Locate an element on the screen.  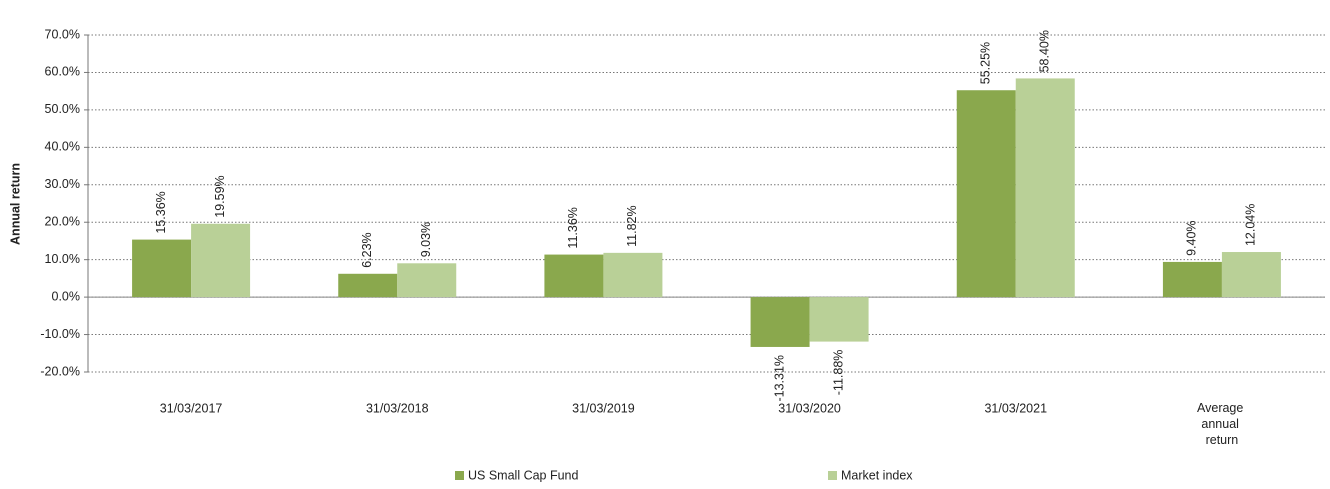
label-line: annual is located at coordinates (1221, 424).